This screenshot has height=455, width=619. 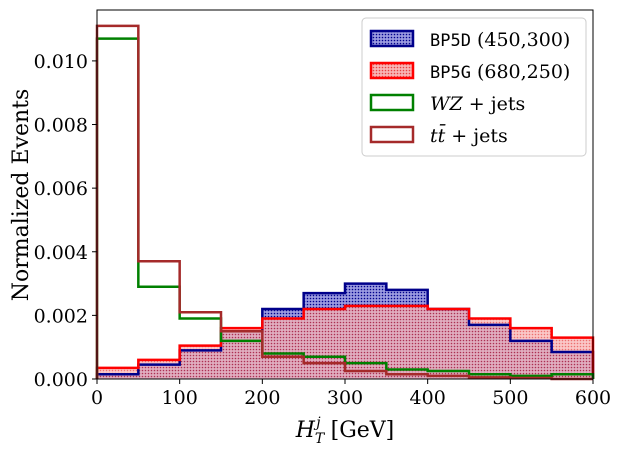 I want to click on legend-swatch-wz, so click(x=392, y=102).